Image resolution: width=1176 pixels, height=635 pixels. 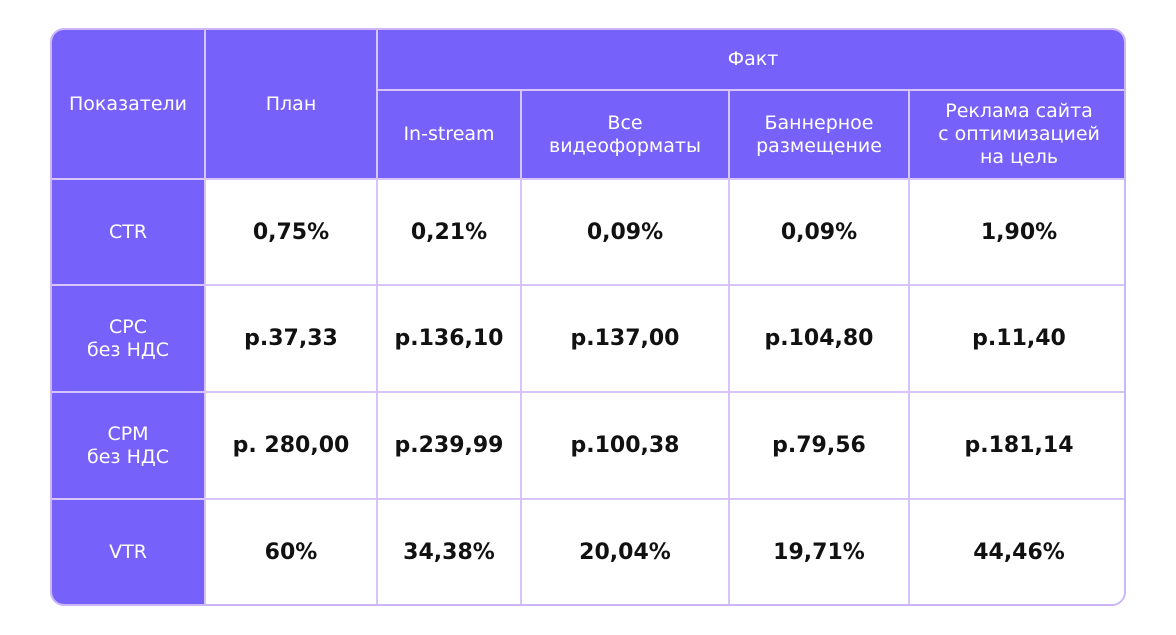 What do you see at coordinates (625, 338) in the screenshot?
I see `table-cell: р.137,00` at bounding box center [625, 338].